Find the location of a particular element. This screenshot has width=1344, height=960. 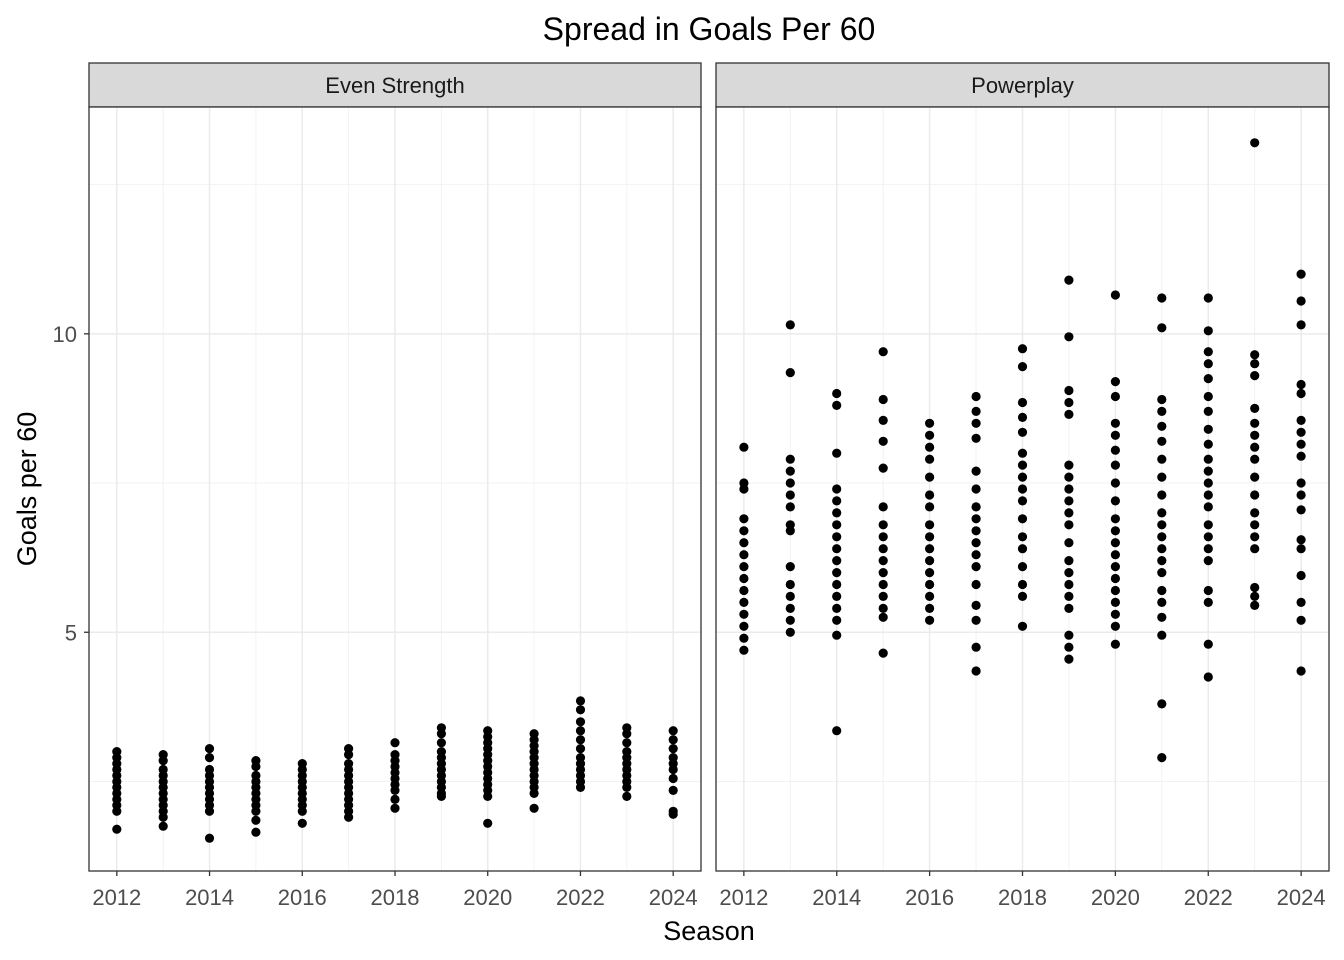

facet-strip-powerplay is located at coordinates (1022, 85).